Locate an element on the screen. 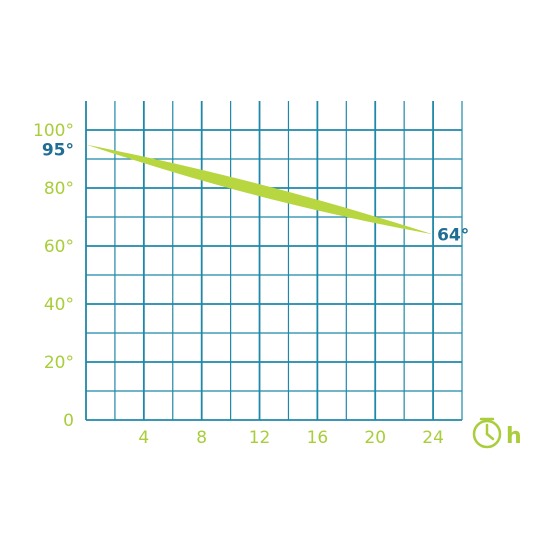 Image resolution: width=550 pixels, height=550 pixels. x-tick-label: 4 is located at coordinates (143, 438).